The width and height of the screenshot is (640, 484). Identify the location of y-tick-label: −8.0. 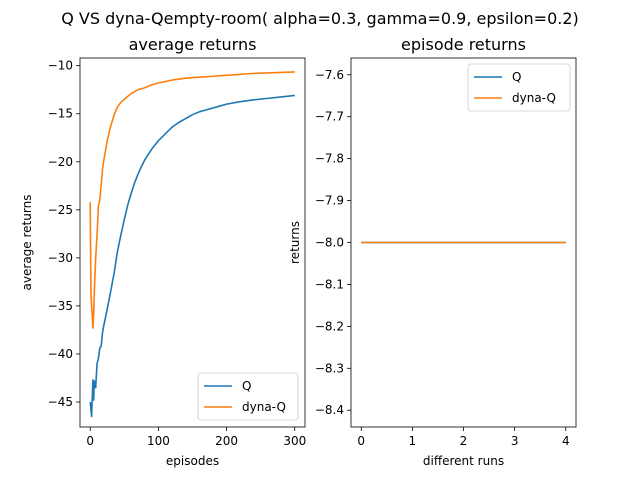
(329, 243).